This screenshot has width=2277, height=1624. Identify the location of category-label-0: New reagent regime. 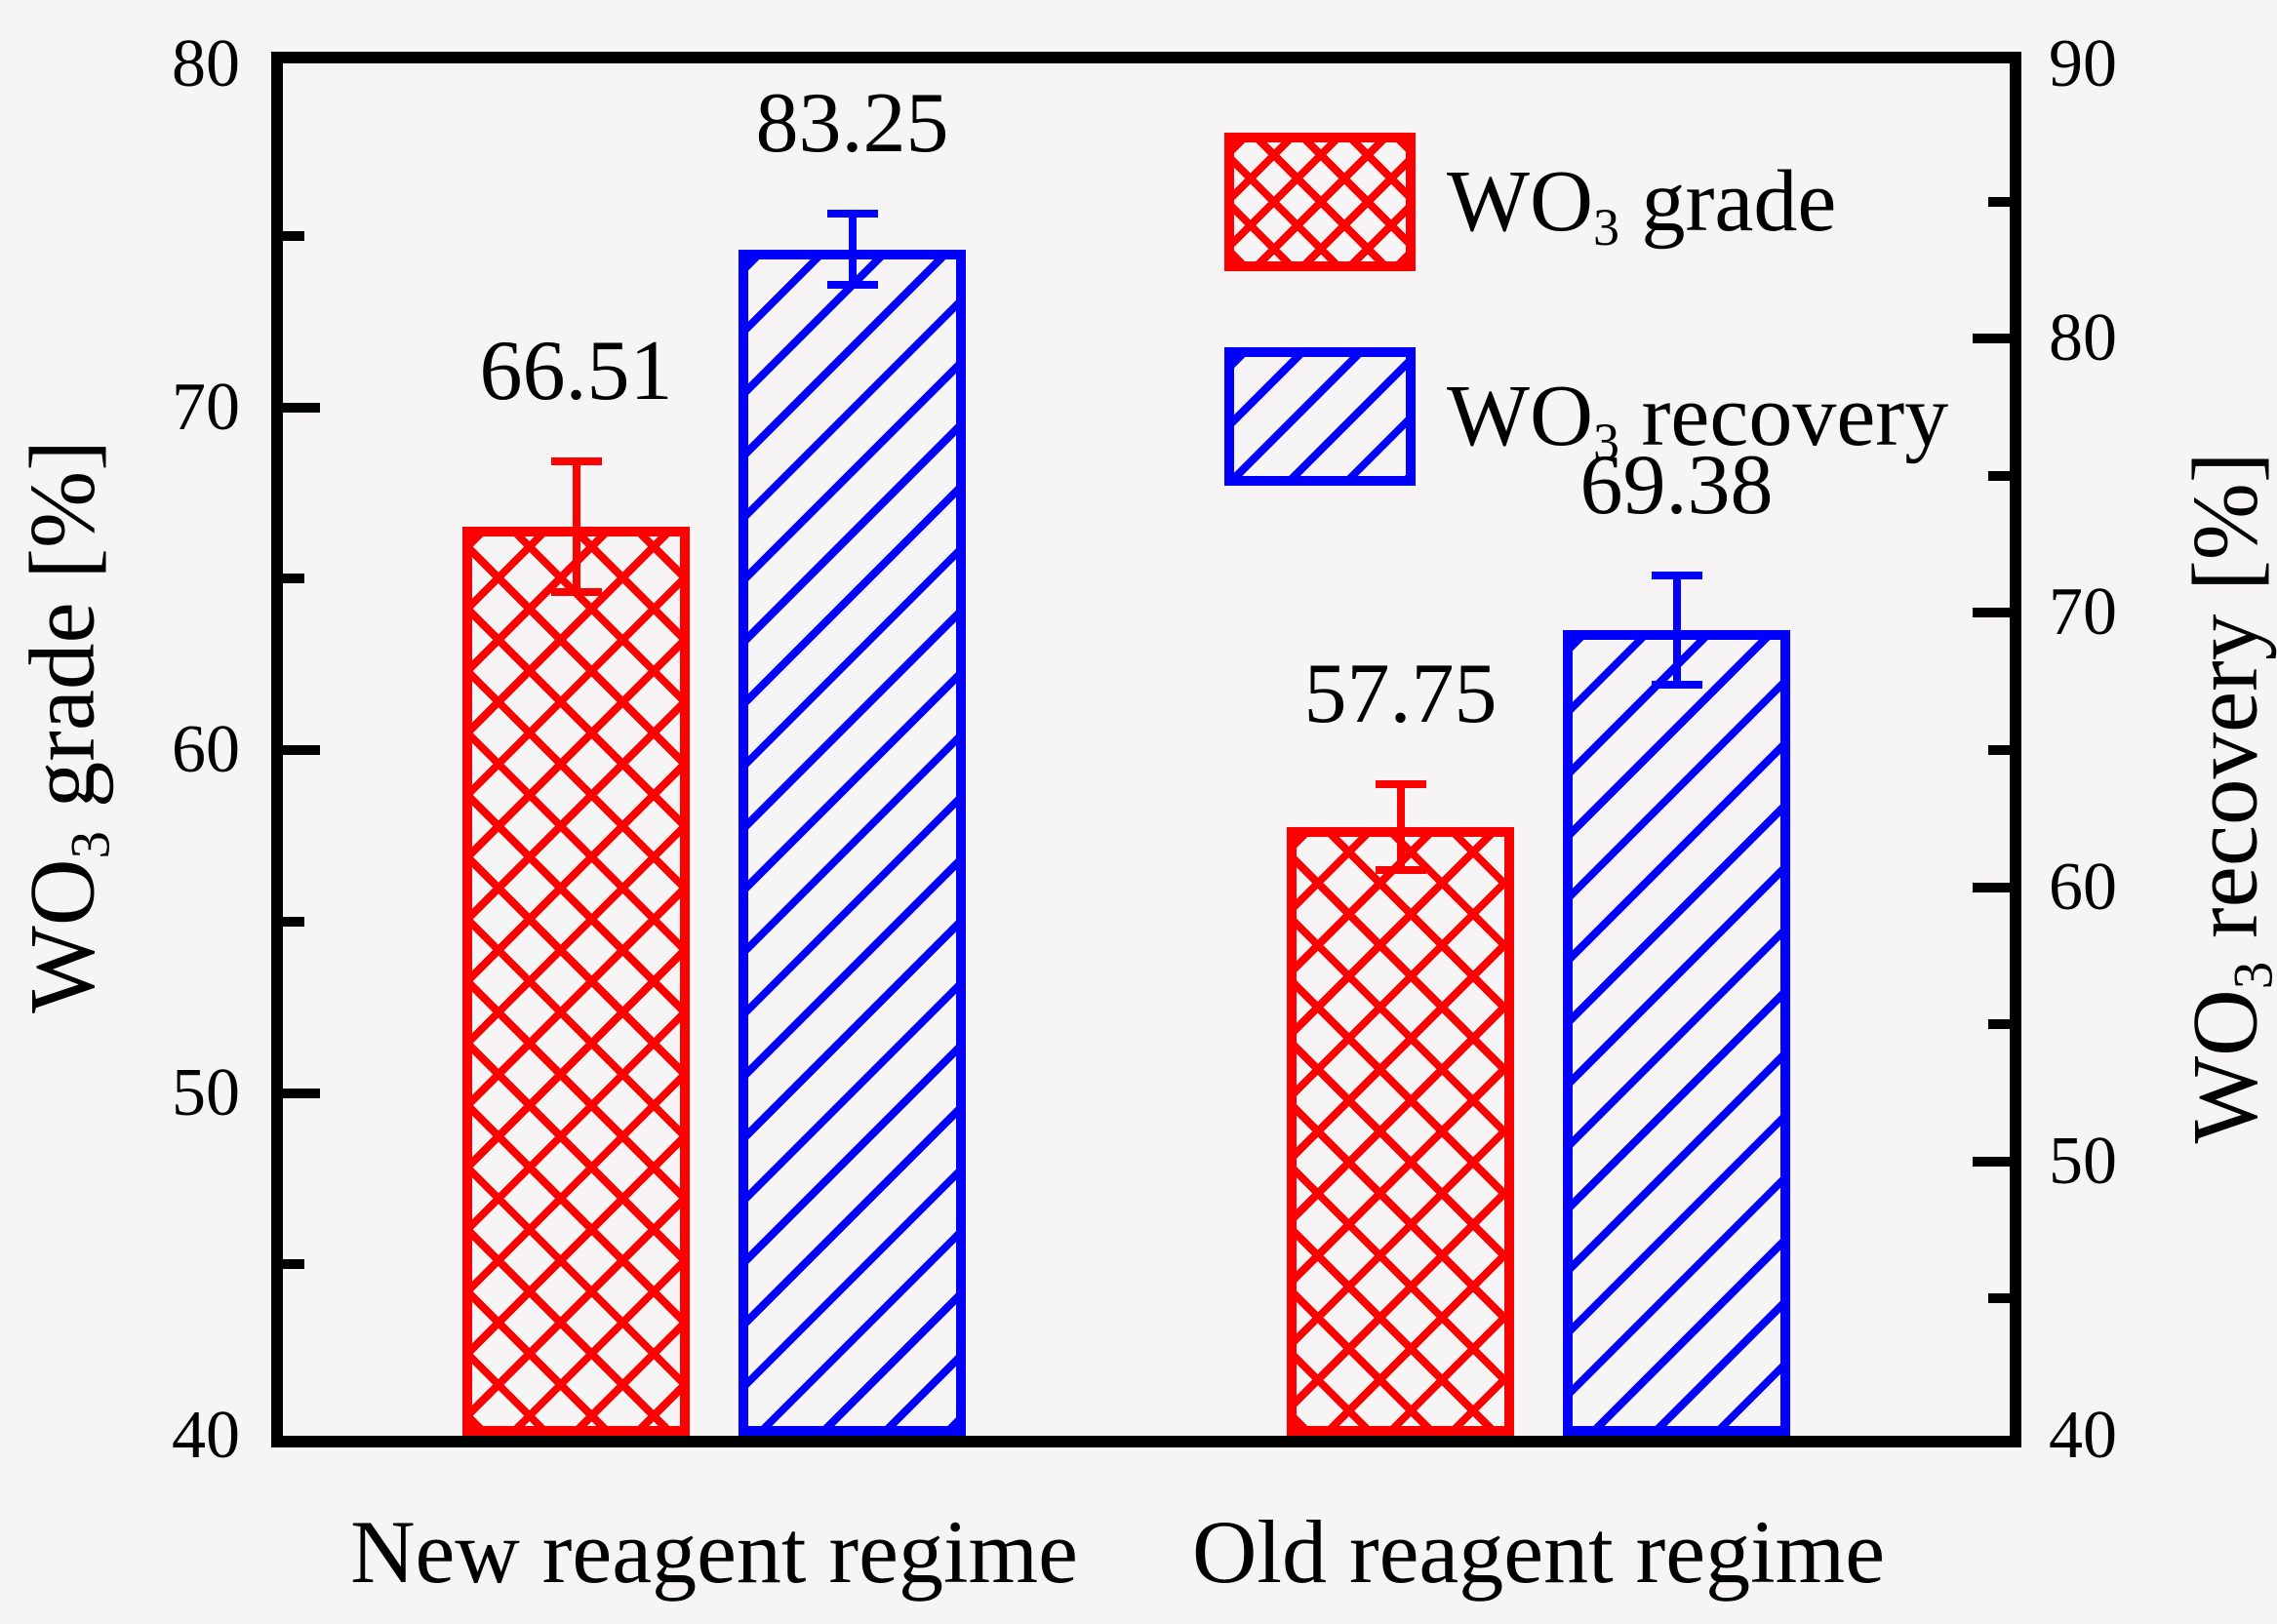
(714, 1552).